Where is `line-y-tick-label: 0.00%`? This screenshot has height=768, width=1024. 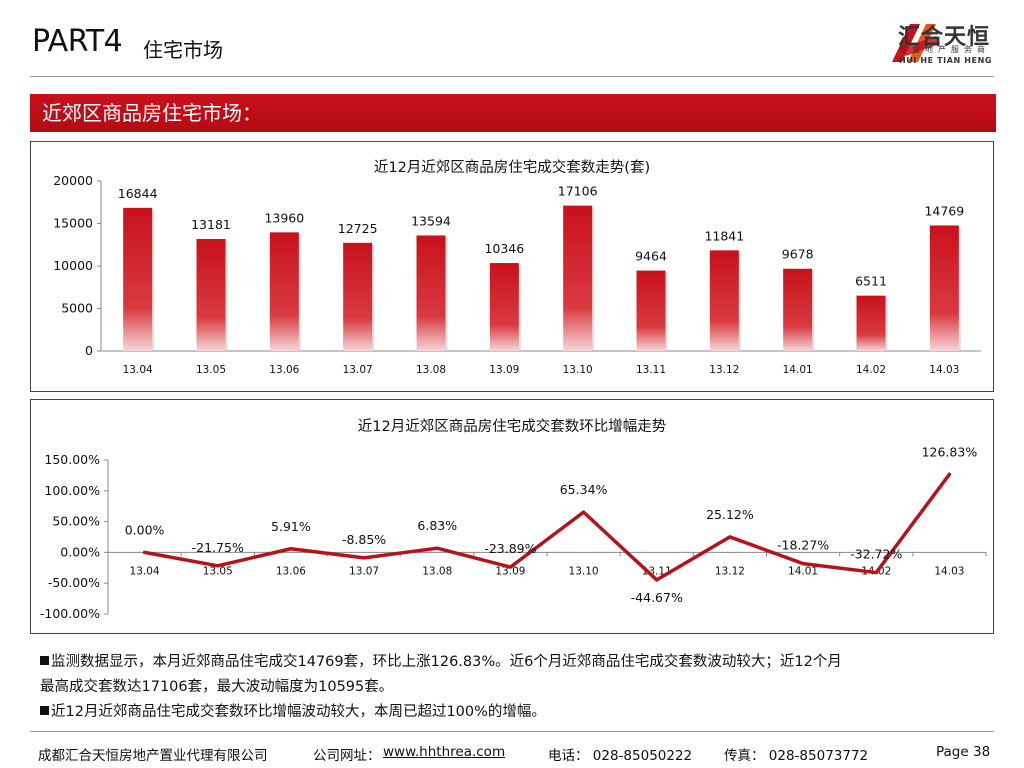 line-y-tick-label: 0.00% is located at coordinates (80, 551).